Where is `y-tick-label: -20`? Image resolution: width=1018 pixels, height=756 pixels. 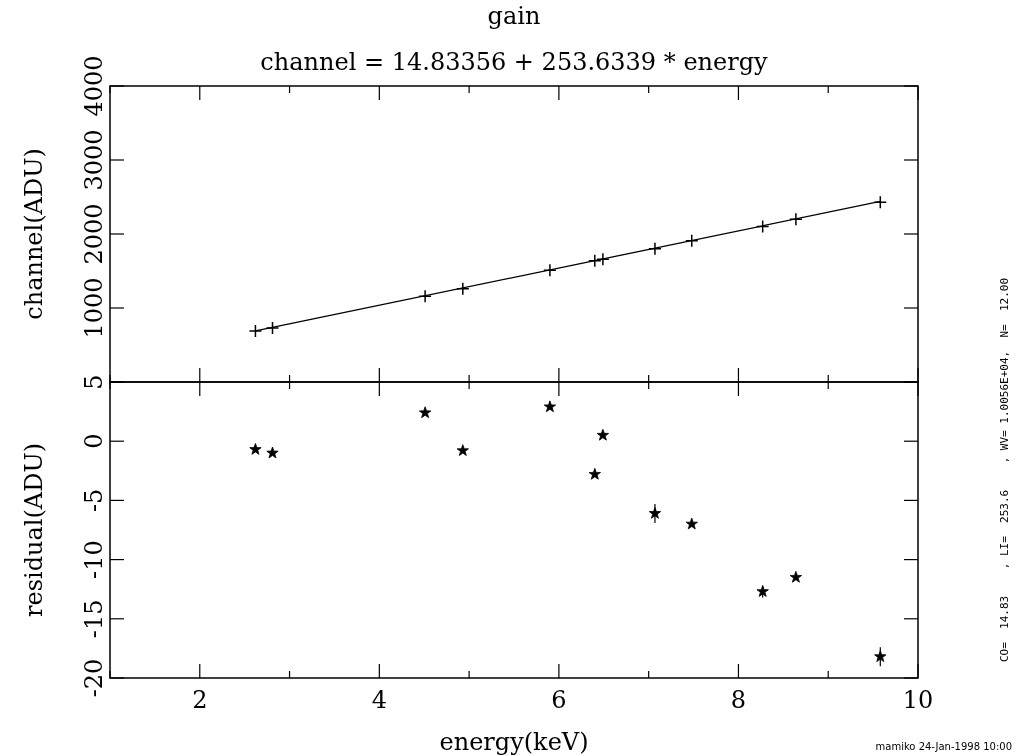
y-tick-label: -20 is located at coordinates (94, 678).